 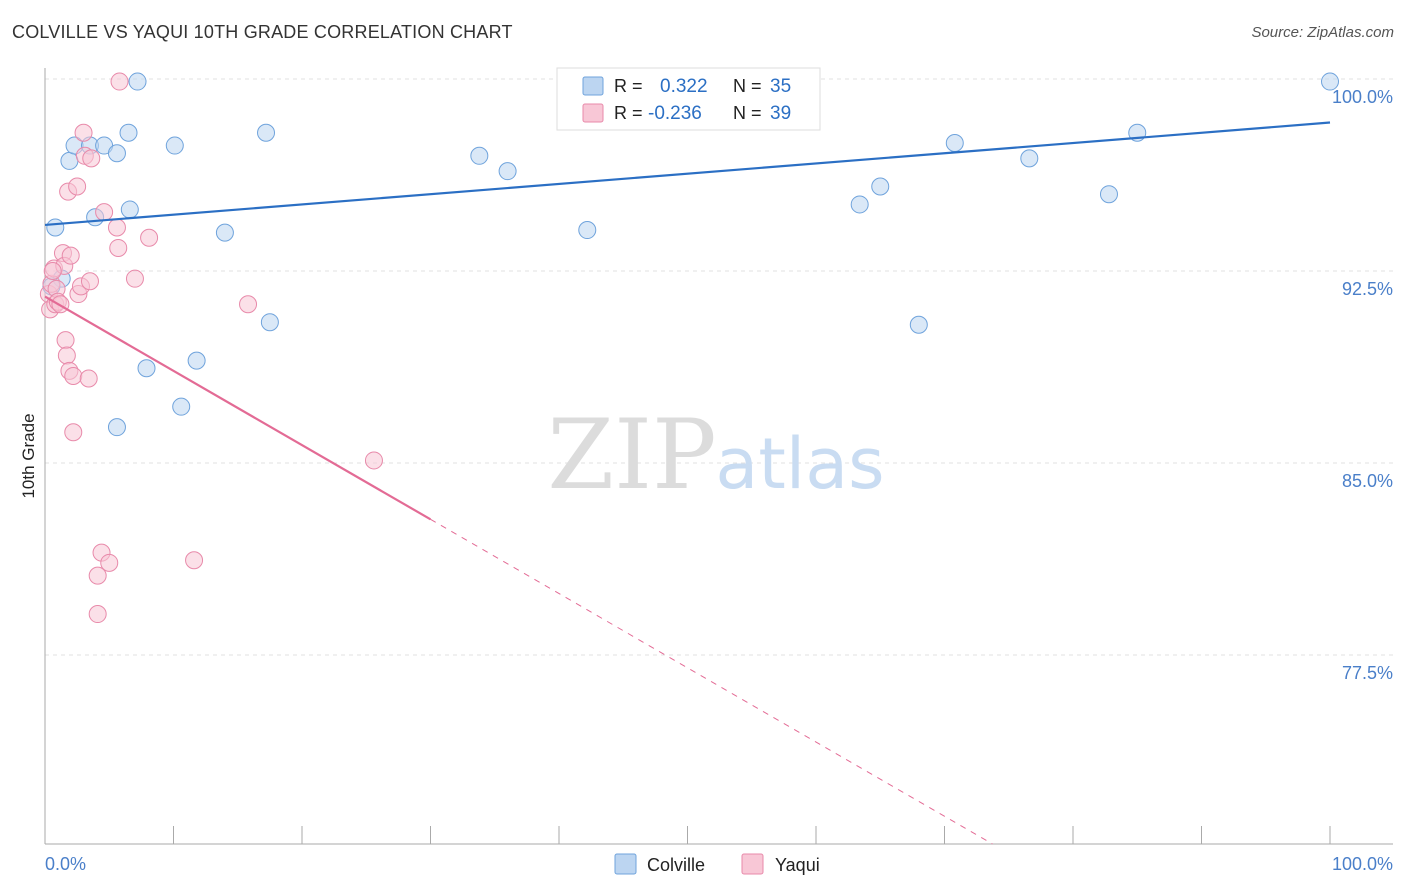 What do you see at coordinates (1367, 673) in the screenshot?
I see `y-tick-label: 77.5%` at bounding box center [1367, 673].